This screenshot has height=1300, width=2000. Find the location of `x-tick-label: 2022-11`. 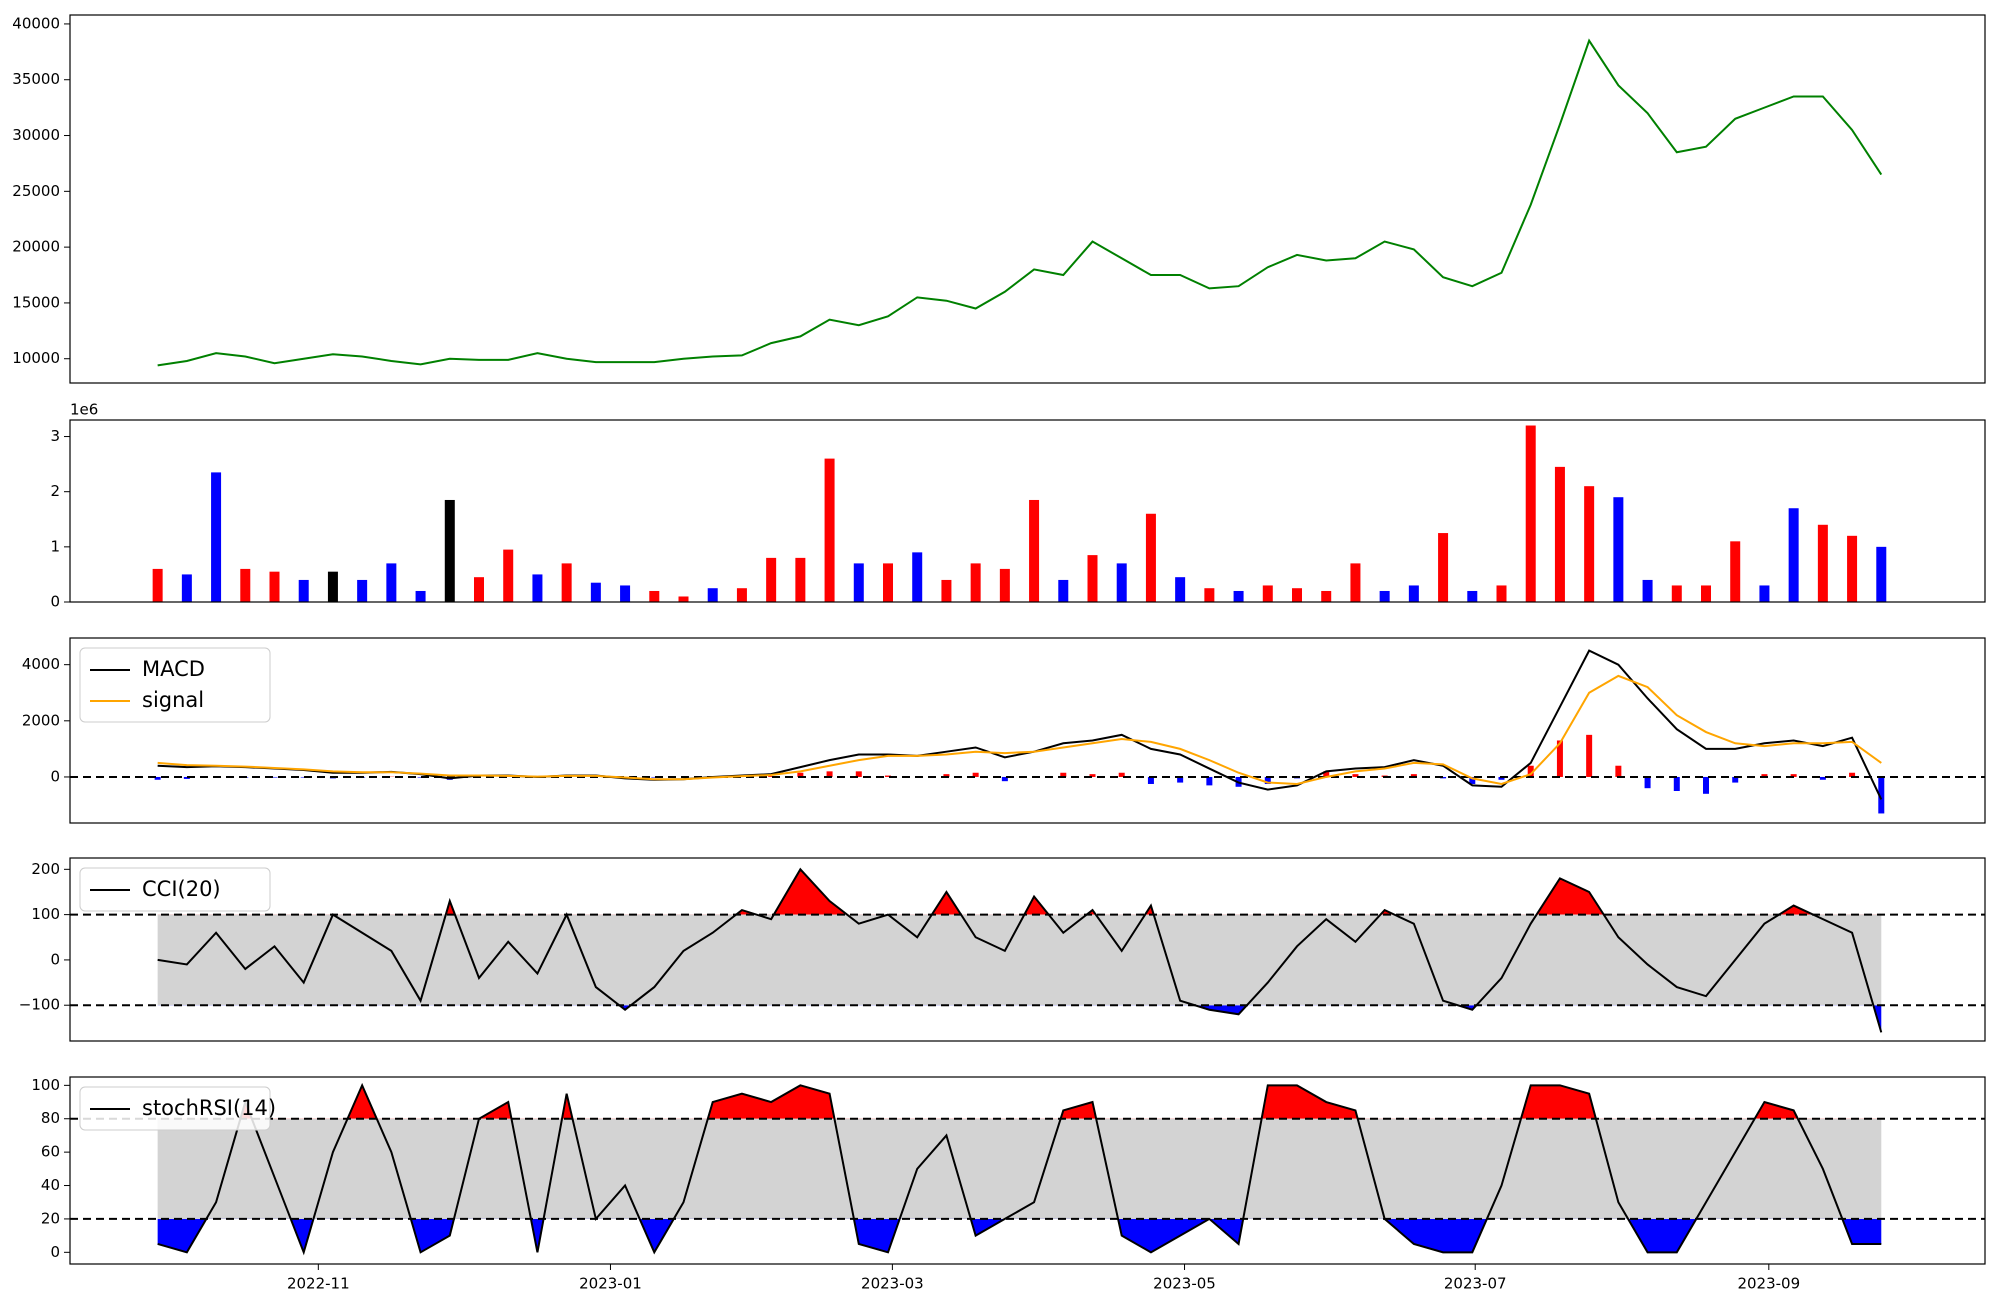

x-tick-label: 2022-11 is located at coordinates (318, 1284).